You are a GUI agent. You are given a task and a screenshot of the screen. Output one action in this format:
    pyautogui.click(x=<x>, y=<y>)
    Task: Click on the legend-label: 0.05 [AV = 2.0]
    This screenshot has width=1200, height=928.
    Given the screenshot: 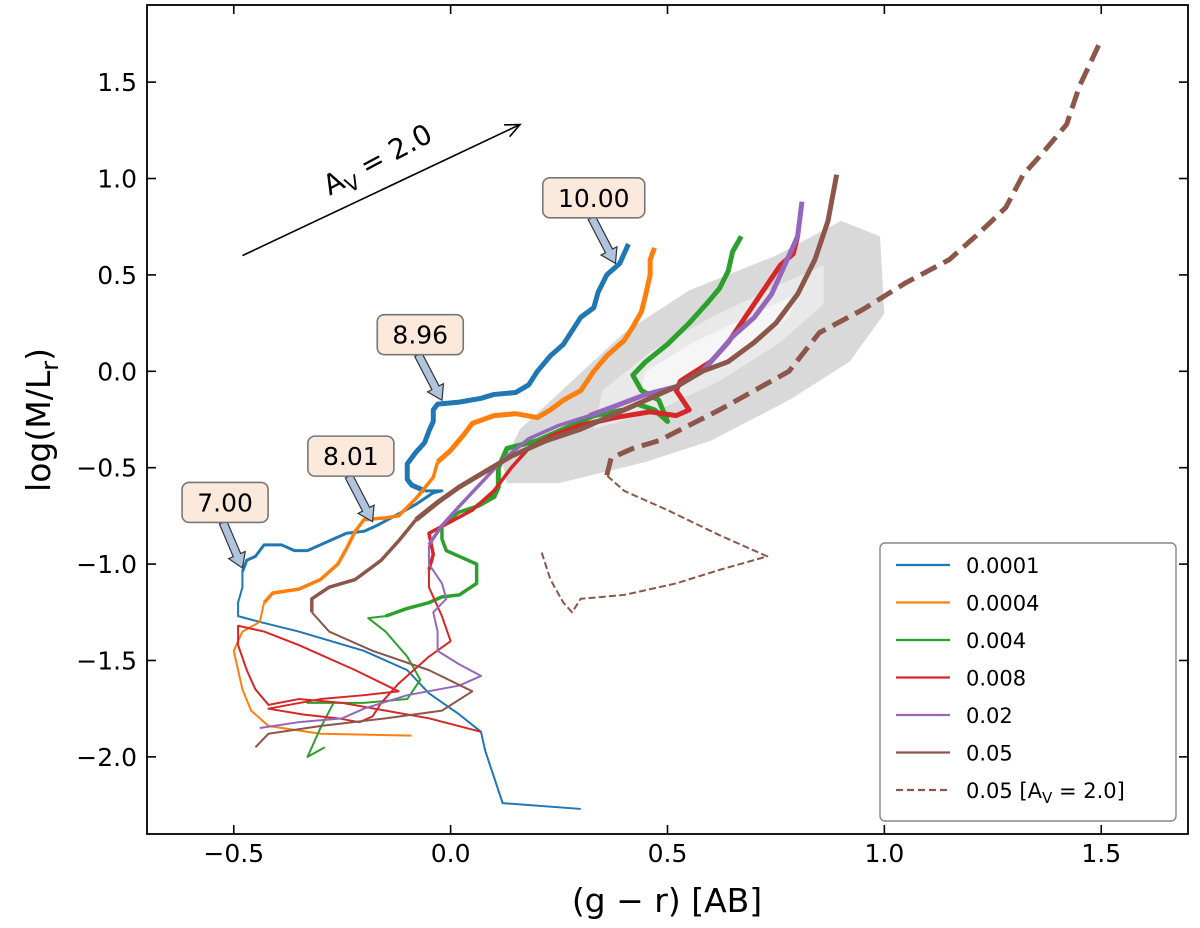 What is the action you would take?
    pyautogui.click(x=1045, y=793)
    